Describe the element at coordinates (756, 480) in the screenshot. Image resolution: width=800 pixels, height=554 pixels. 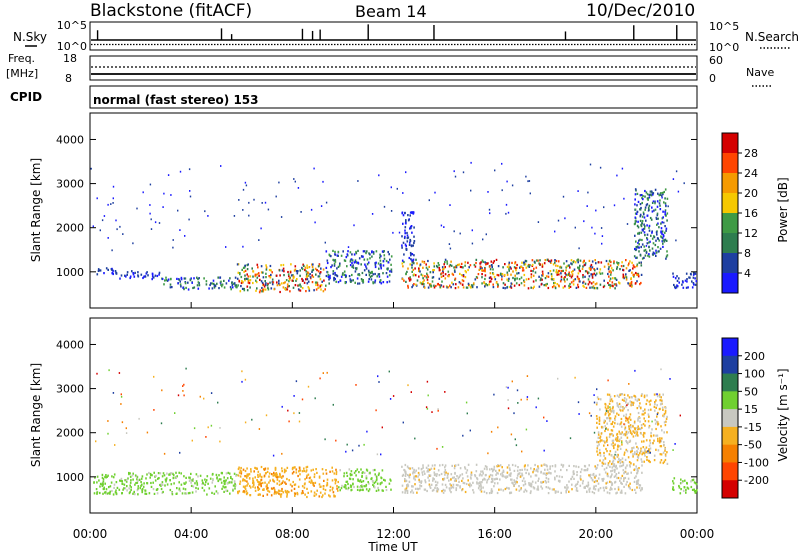
I see `colorbar-tick-label: -200` at that location.